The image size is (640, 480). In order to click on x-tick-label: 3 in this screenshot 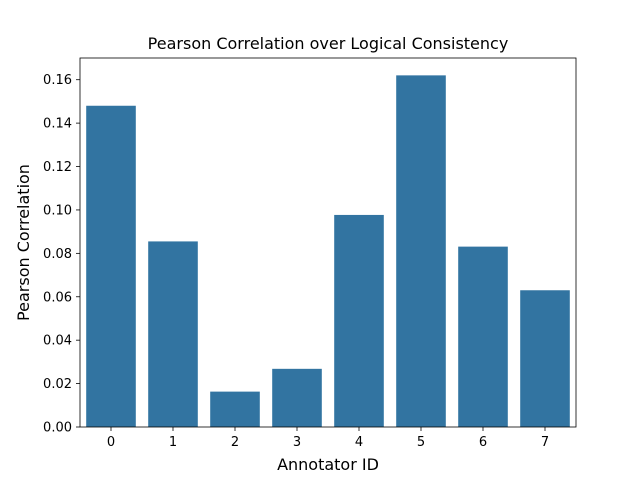, I will do `click(297, 442)`.